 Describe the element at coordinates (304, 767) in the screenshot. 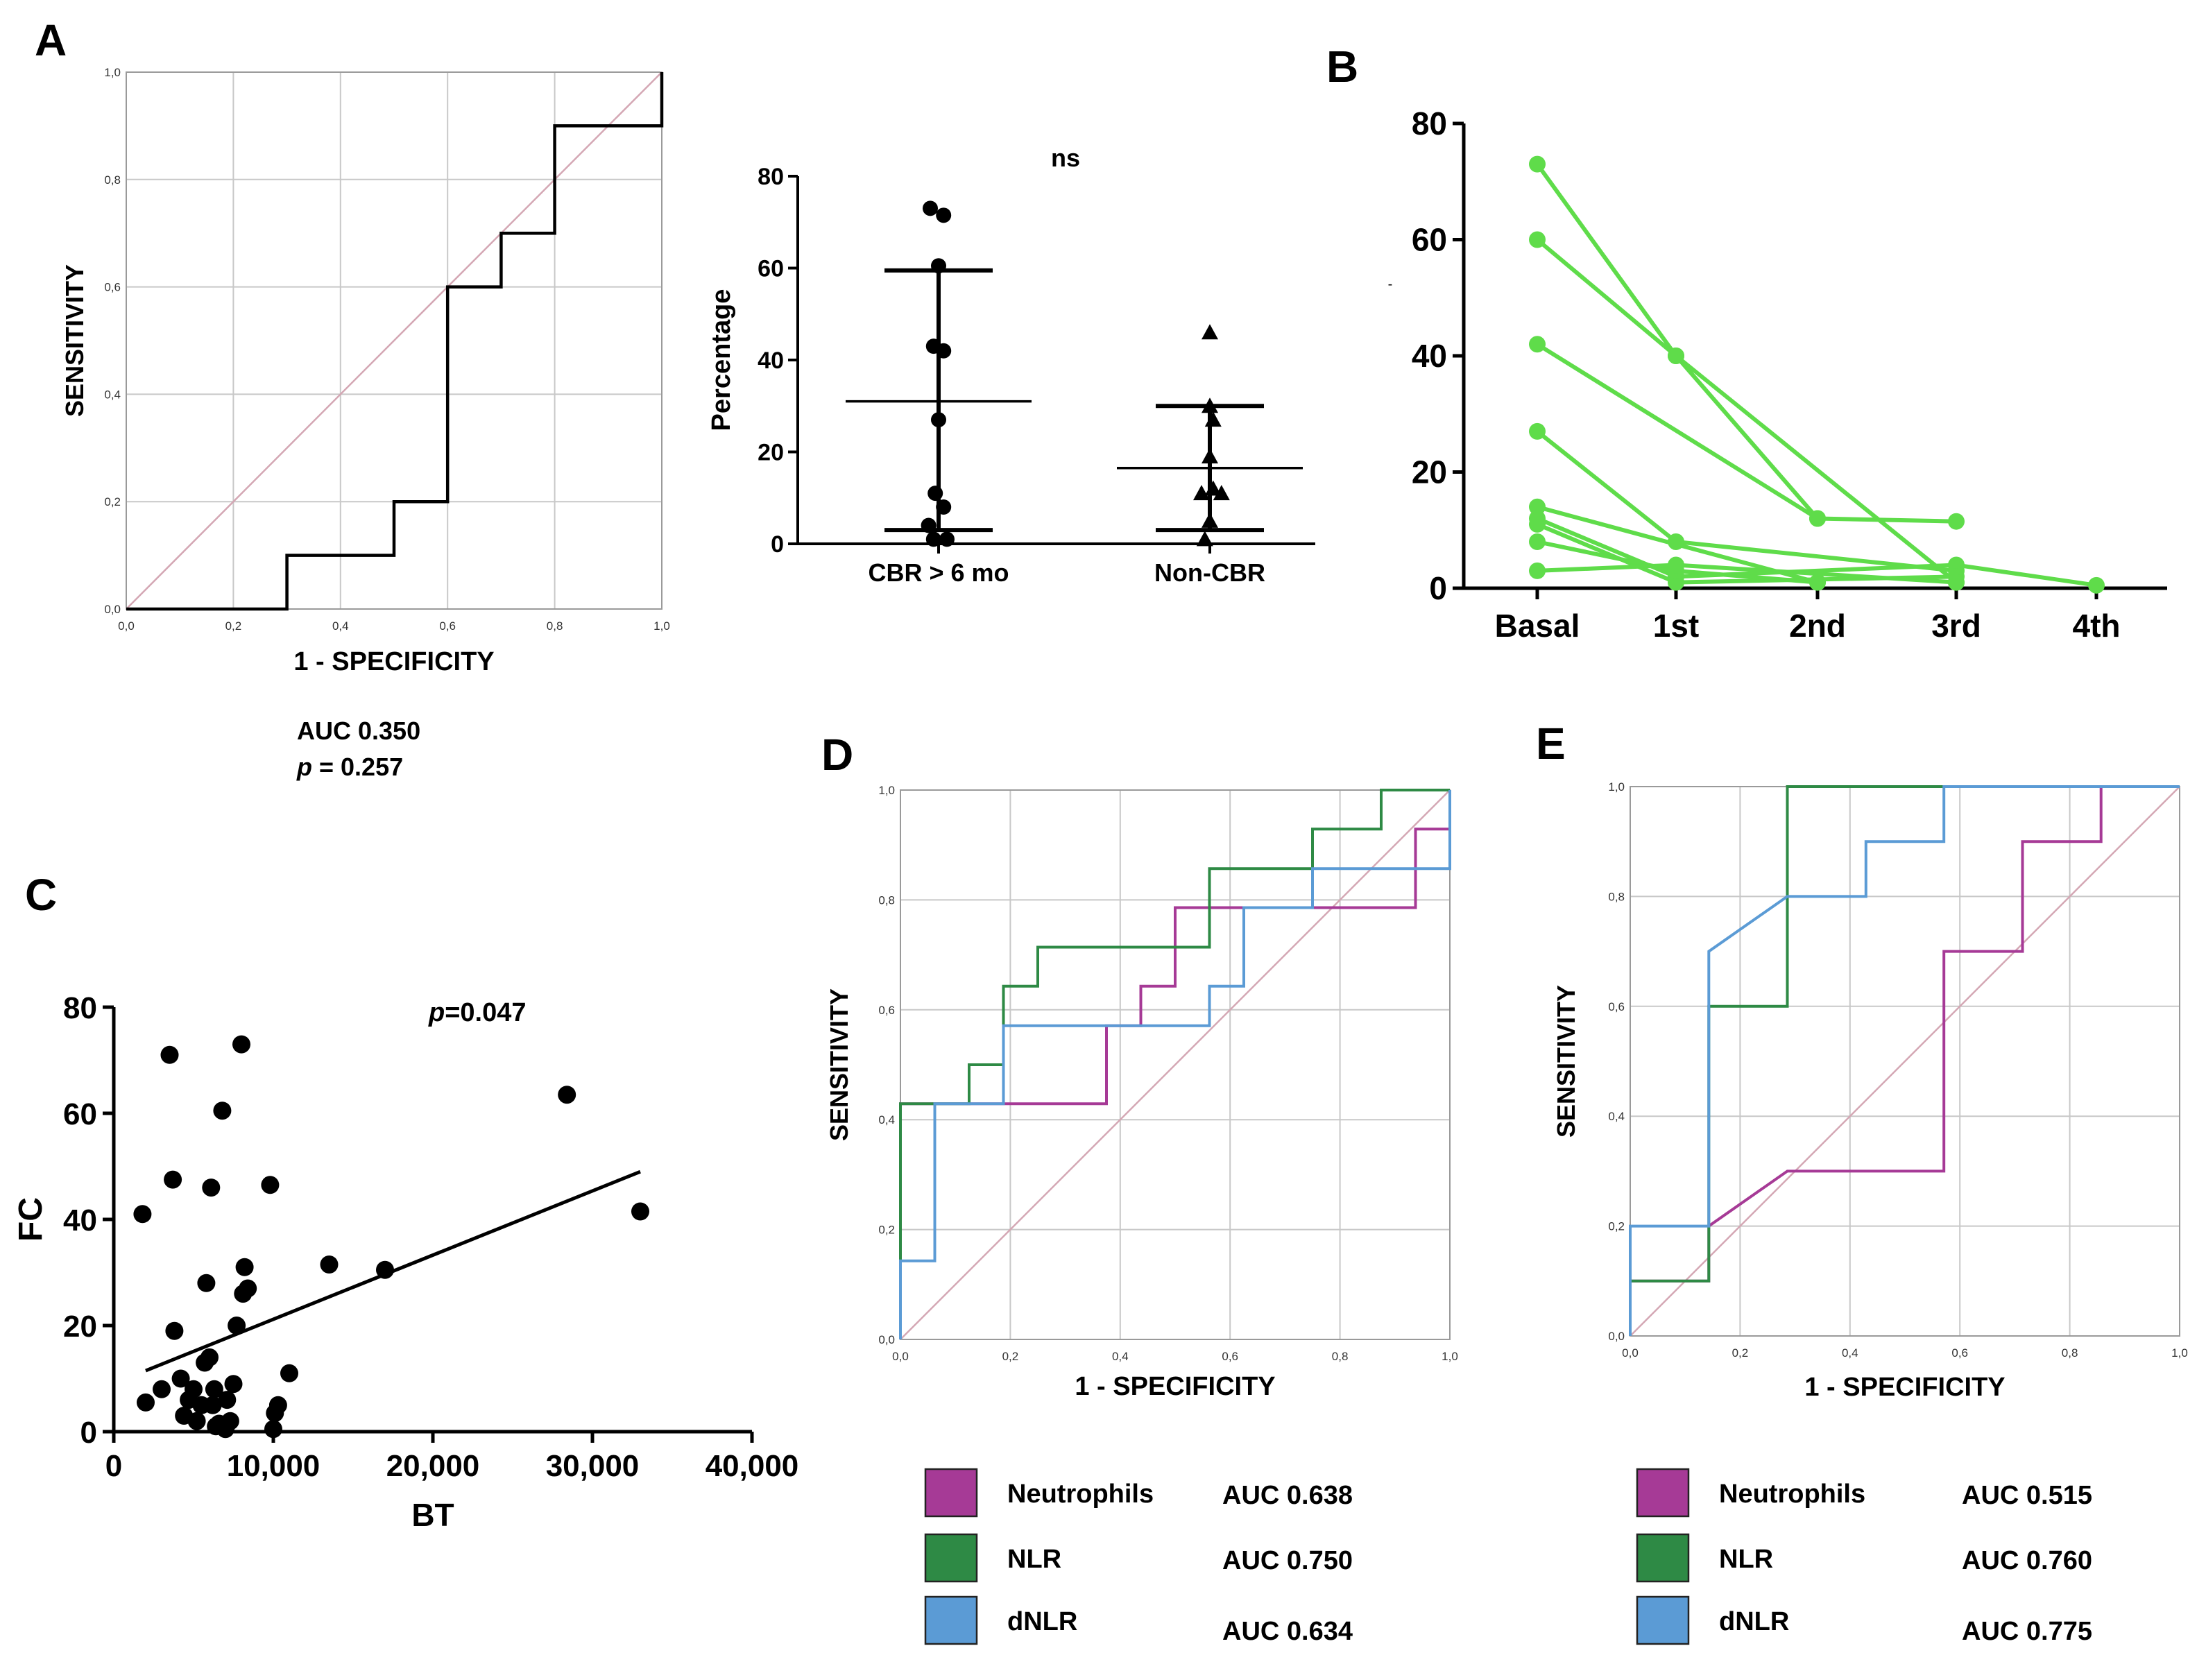

I see `panel-a-p-label: p` at that location.